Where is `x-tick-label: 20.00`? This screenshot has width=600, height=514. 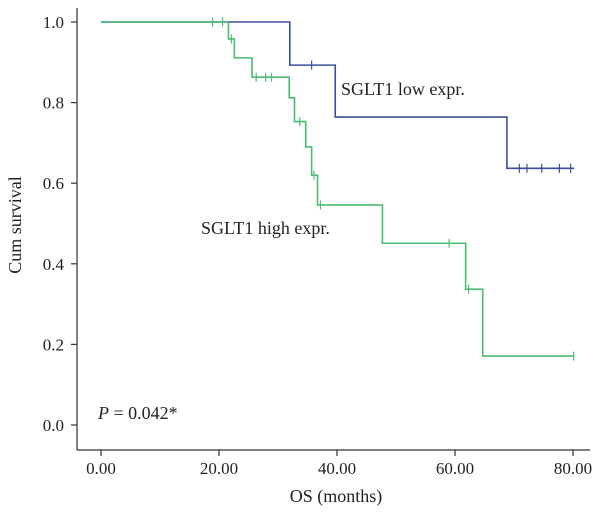
x-tick-label: 20.00 is located at coordinates (219, 468).